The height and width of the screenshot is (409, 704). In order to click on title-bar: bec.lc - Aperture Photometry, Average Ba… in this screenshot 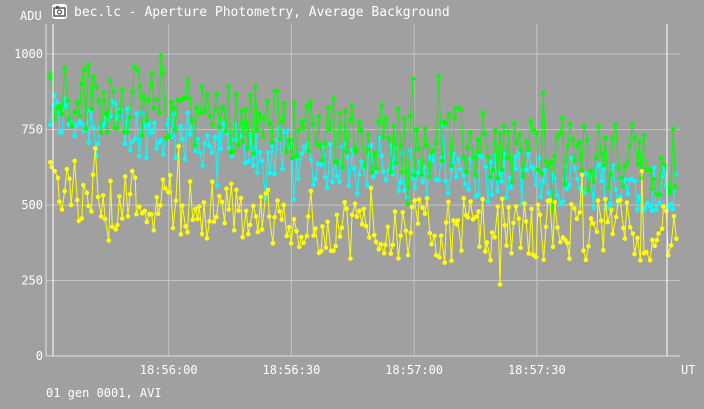, I will do `click(352, 12)`.